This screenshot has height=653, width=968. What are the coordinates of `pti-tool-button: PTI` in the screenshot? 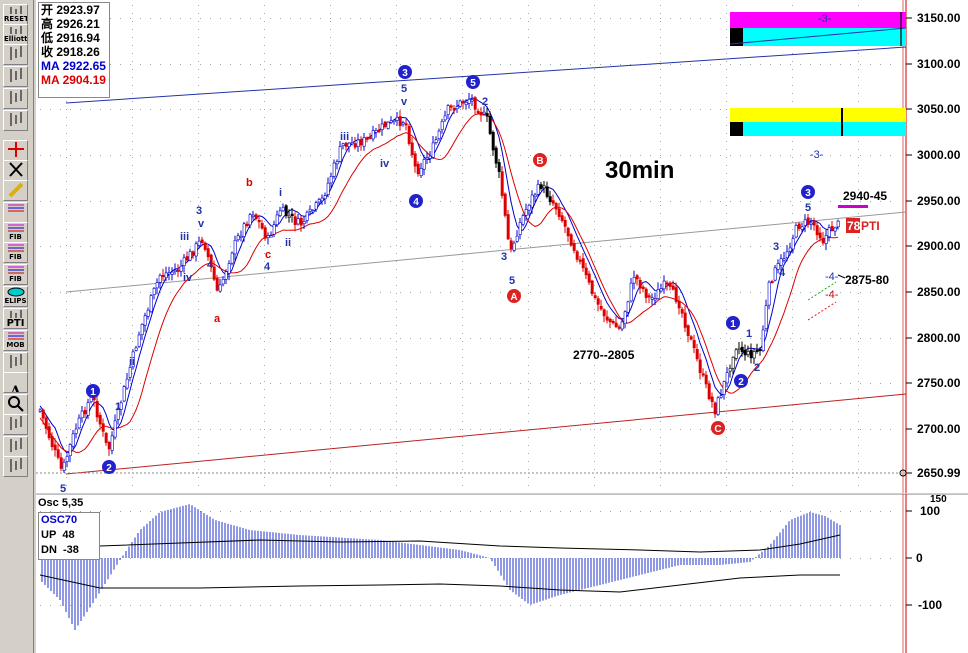 It's located at (15, 318).